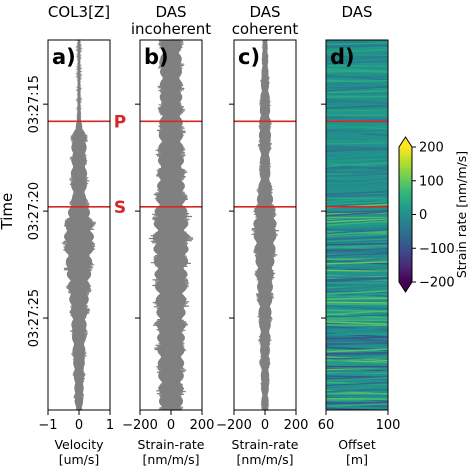 Image resolution: width=474 pixels, height=474 pixels. Describe the element at coordinates (431, 148) in the screenshot. I see `colorbar-tick-label: 200` at that location.